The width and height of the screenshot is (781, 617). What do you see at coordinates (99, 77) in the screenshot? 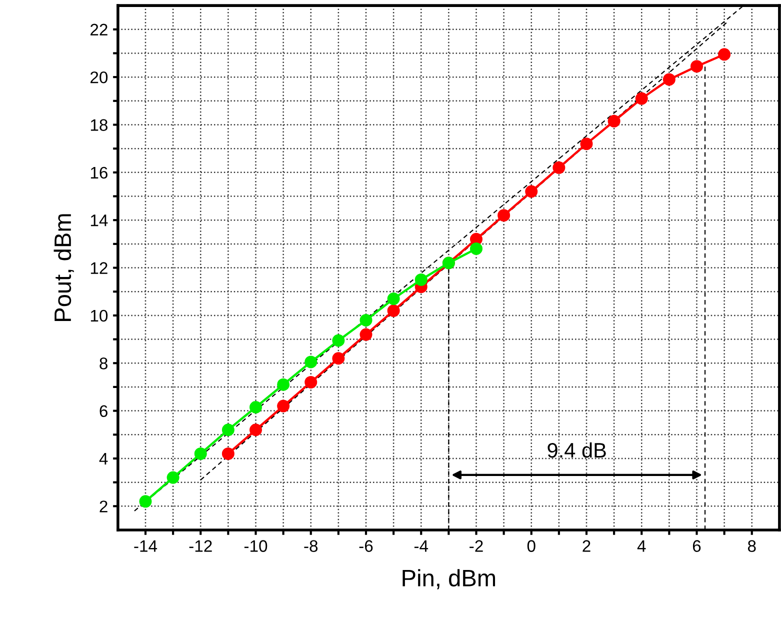
I see `y-tick-label: 20` at bounding box center [99, 77].